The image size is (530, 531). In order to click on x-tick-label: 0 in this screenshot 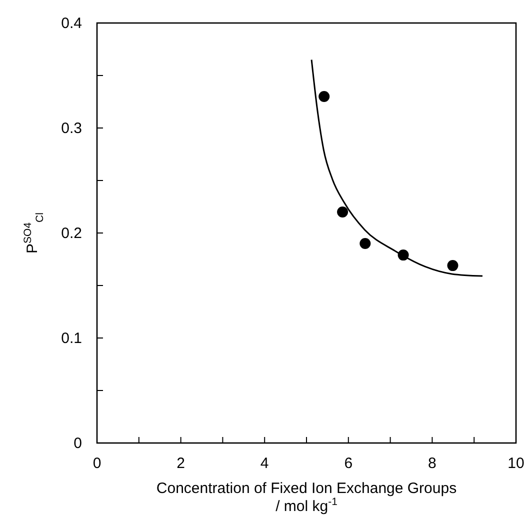, I will do `click(97, 463)`.